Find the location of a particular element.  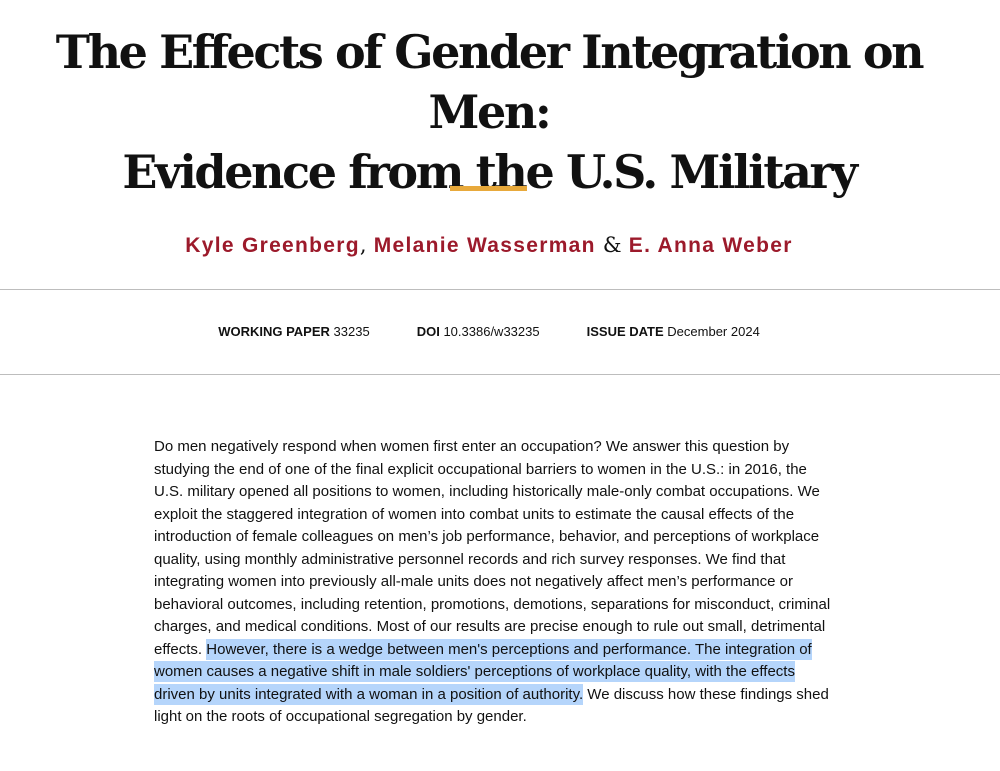

issue-date: ISSUE DATE December 2024 is located at coordinates (673, 332).